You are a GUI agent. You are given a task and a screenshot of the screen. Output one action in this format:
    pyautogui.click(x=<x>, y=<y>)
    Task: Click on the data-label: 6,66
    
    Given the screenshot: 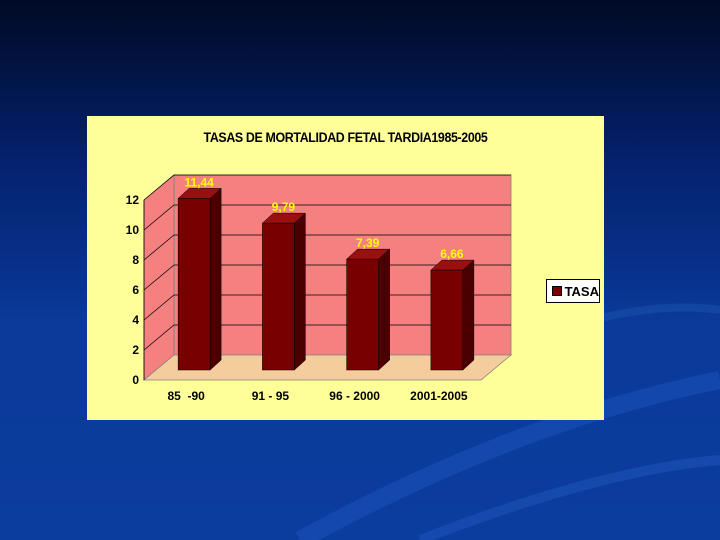 What is the action you would take?
    pyautogui.click(x=452, y=254)
    